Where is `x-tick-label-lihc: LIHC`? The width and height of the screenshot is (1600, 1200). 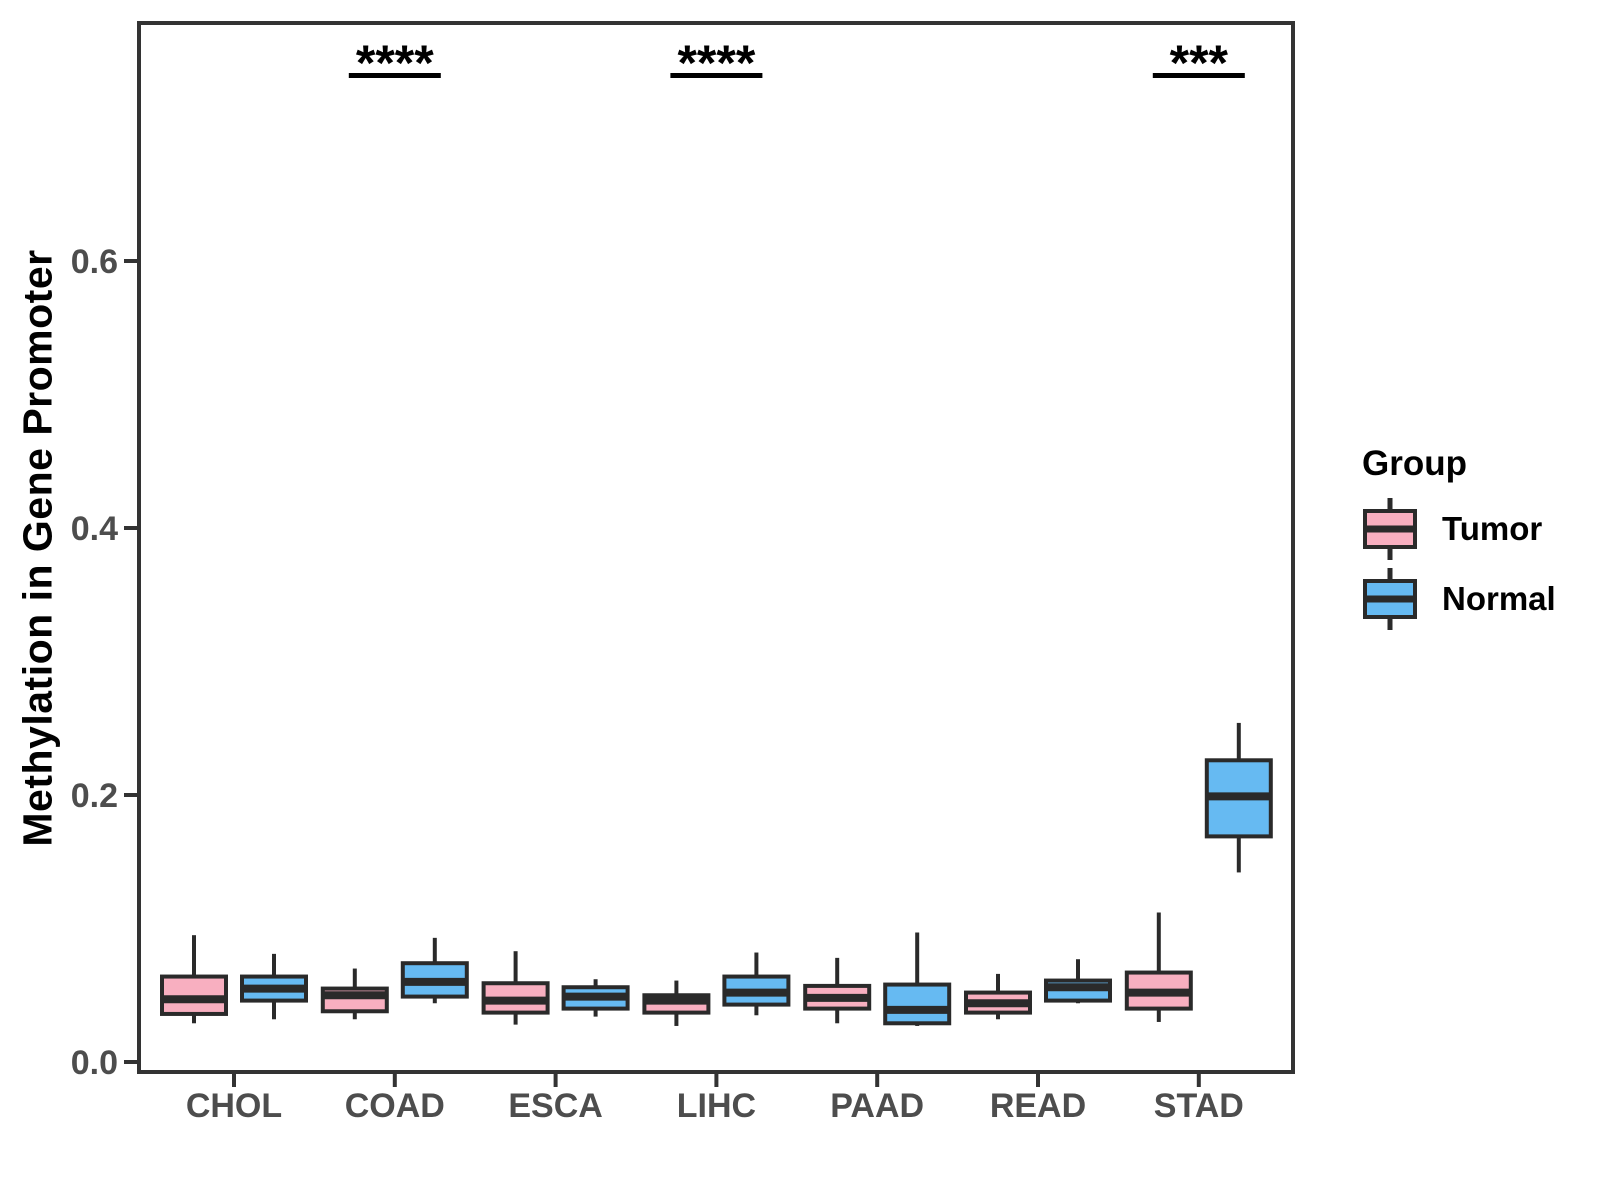
x-tick-label-lihc: LIHC is located at coordinates (716, 1106).